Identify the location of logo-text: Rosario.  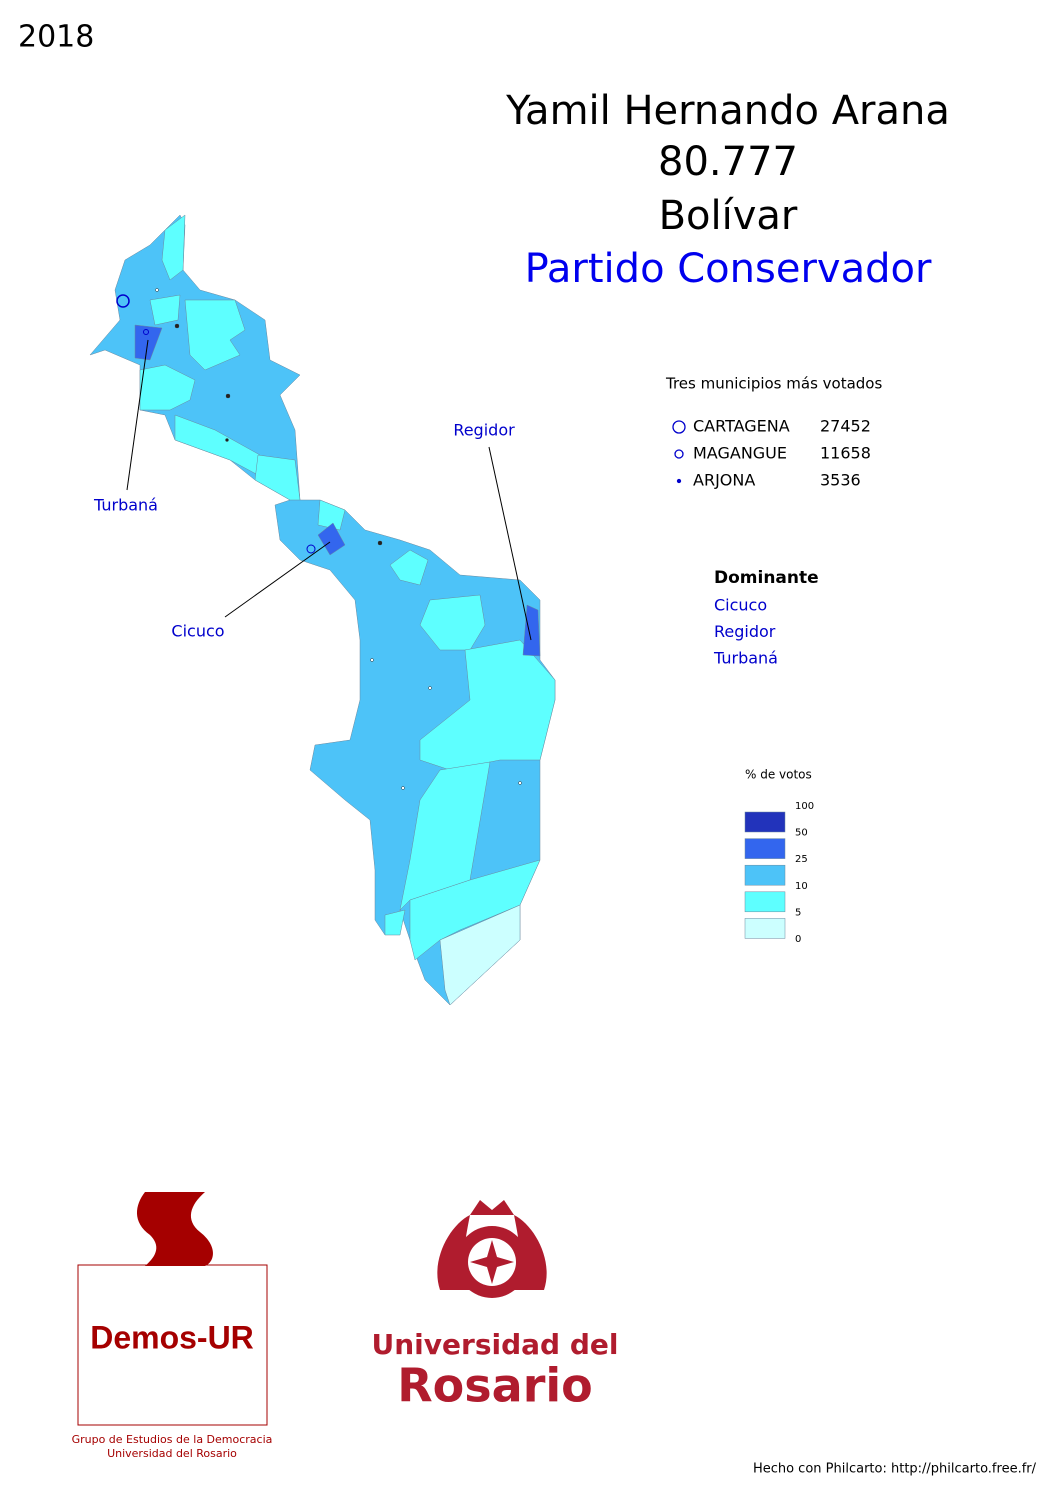
(495, 1386).